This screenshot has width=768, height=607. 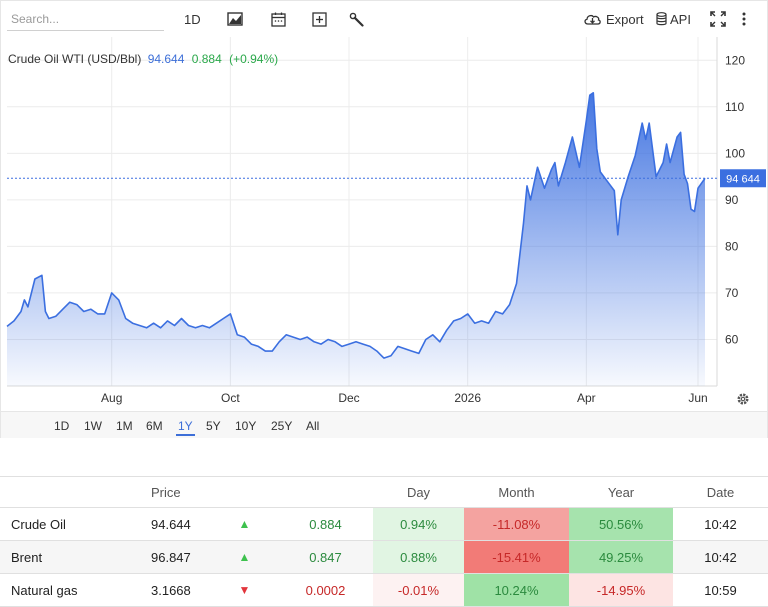 What do you see at coordinates (93, 426) in the screenshot?
I see `range-1w: 1W` at bounding box center [93, 426].